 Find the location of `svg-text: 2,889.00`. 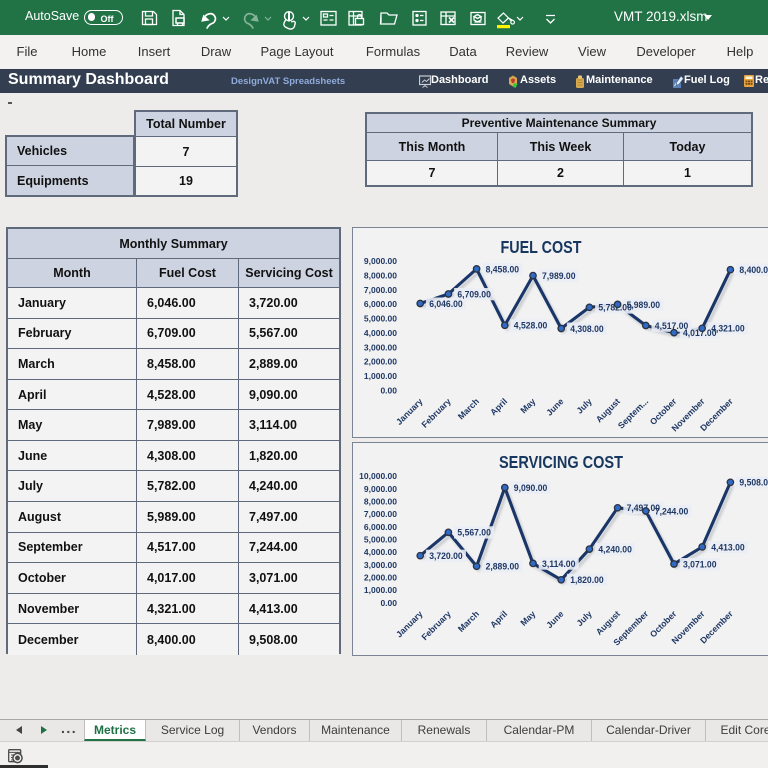

svg-text: 2,889.00 is located at coordinates (502, 567).